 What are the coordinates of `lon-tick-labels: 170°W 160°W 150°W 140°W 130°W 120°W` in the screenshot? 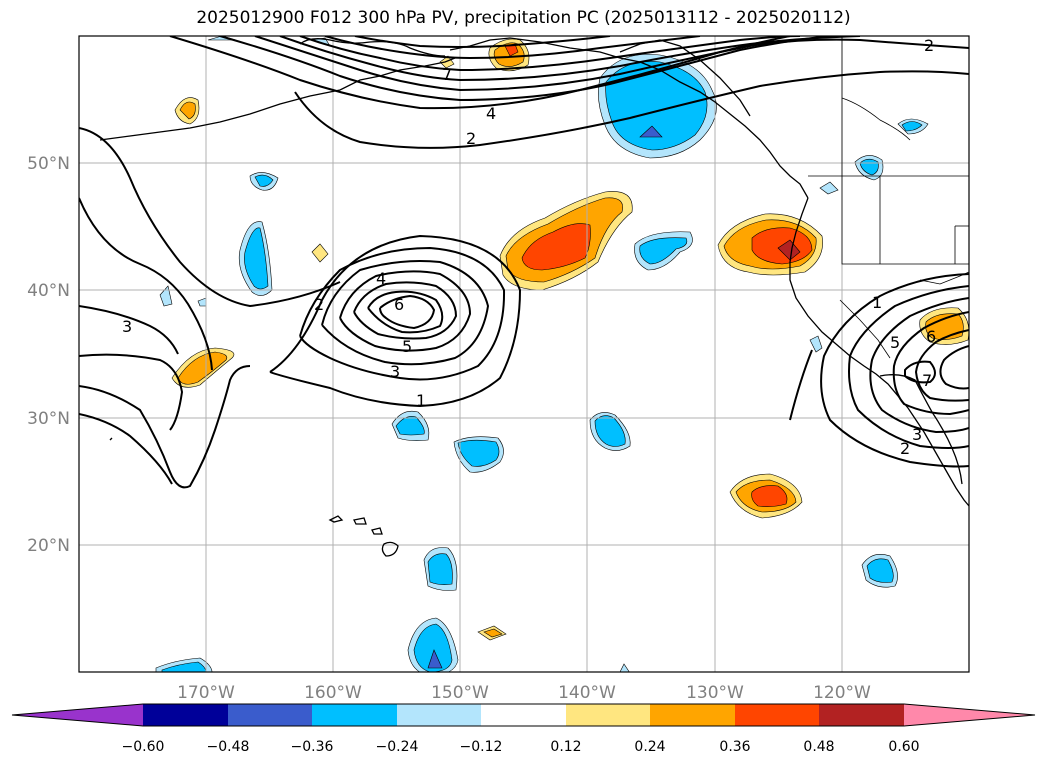 It's located at (524, 693).